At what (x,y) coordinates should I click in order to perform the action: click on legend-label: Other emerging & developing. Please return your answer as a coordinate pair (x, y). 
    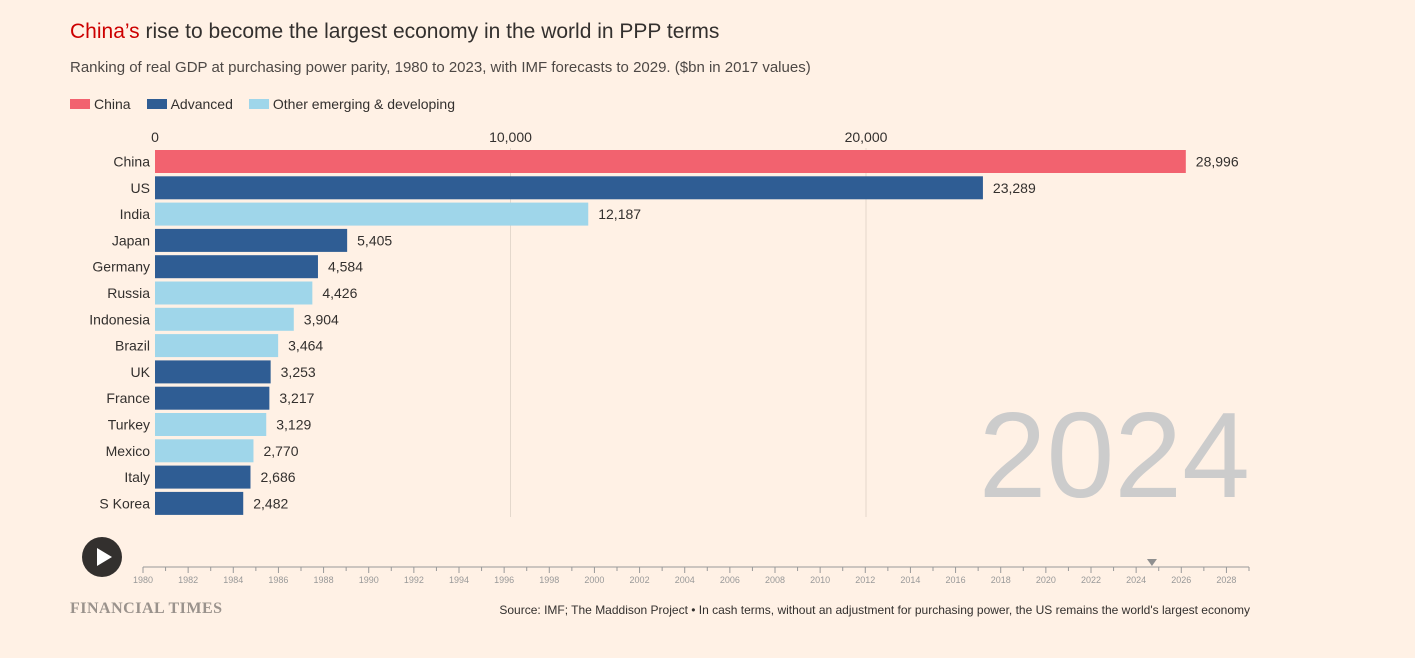
    Looking at the image, I should click on (363, 104).